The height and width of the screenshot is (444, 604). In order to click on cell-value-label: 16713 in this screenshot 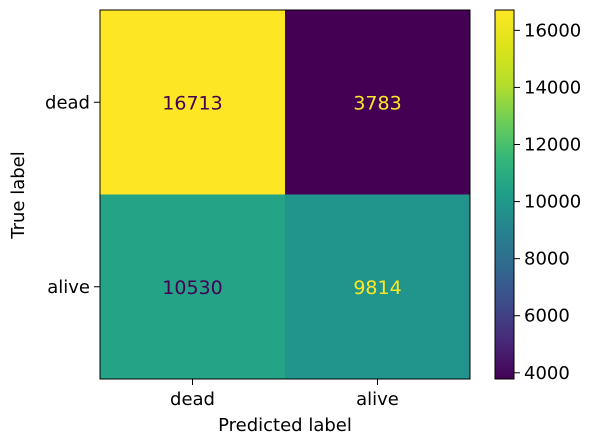, I will do `click(192, 103)`.